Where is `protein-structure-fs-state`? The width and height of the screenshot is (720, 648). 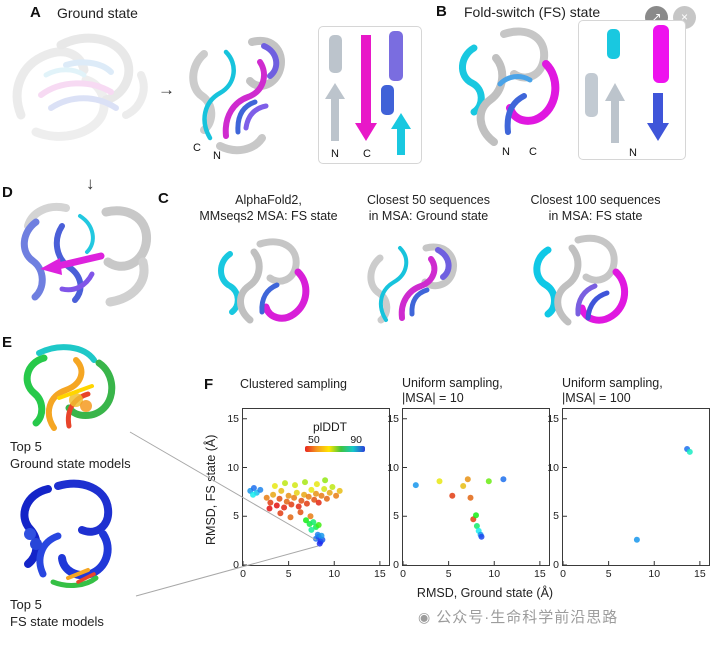 protein-structure-fs-state is located at coordinates (509, 86).